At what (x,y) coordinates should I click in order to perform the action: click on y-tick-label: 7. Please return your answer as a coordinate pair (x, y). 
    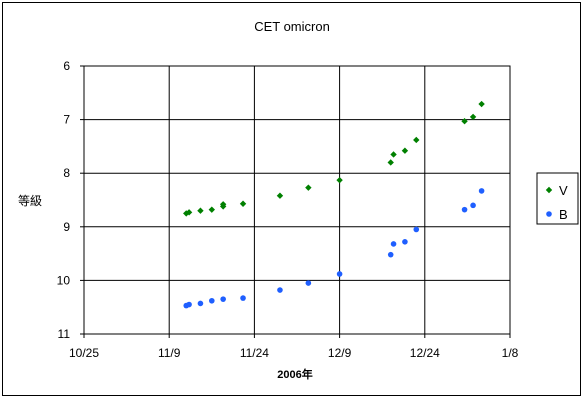
    Looking at the image, I should click on (66, 120).